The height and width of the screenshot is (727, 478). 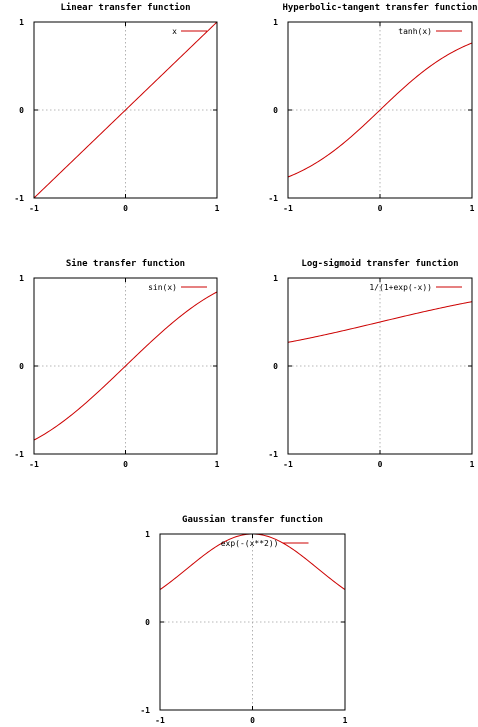 What do you see at coordinates (380, 322) in the screenshot?
I see `series-line-logsig` at bounding box center [380, 322].